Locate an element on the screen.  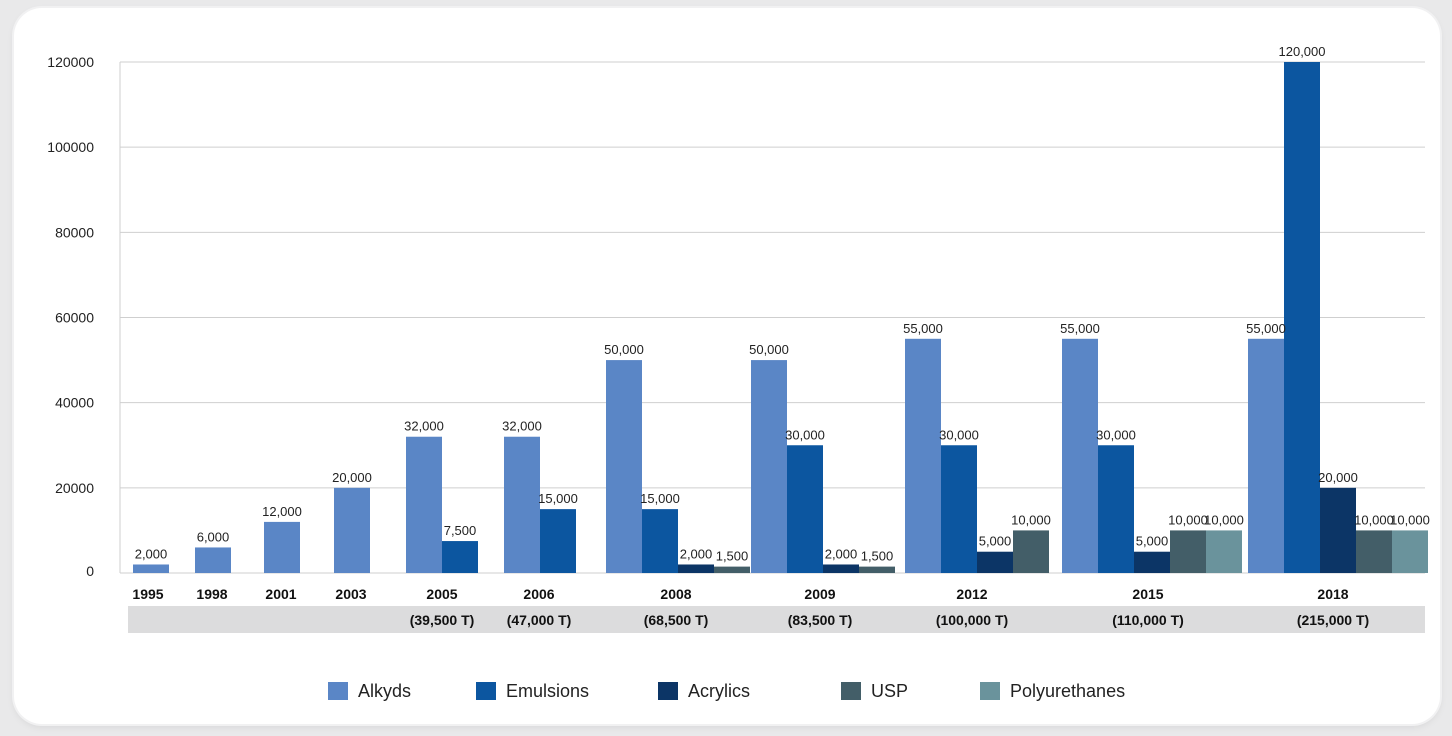
bar-emulsions-2006 is located at coordinates (558, 541).